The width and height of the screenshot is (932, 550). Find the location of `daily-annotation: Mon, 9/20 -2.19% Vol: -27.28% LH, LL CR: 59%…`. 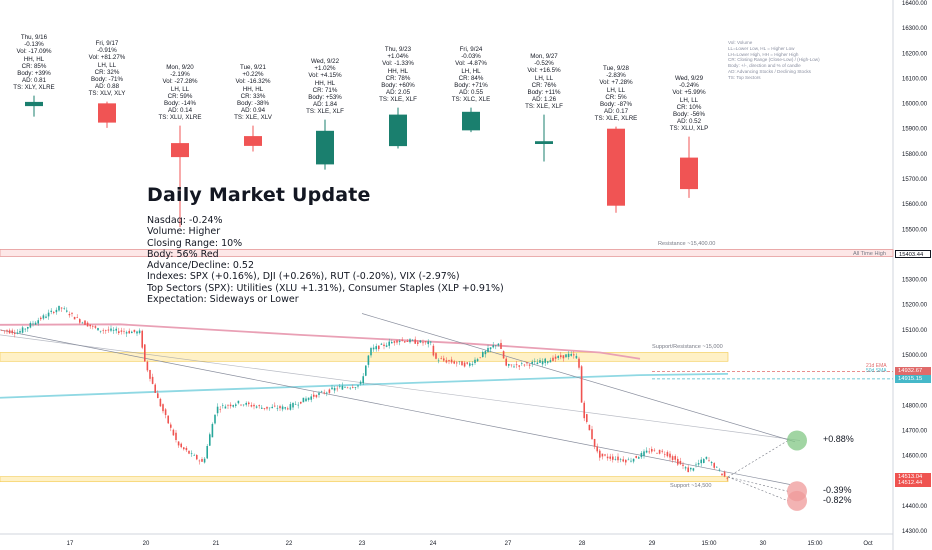

daily-annotation: Mon, 9/20 -2.19% Vol: -27.28% LH, LL CR: 59%… is located at coordinates (180, 93).